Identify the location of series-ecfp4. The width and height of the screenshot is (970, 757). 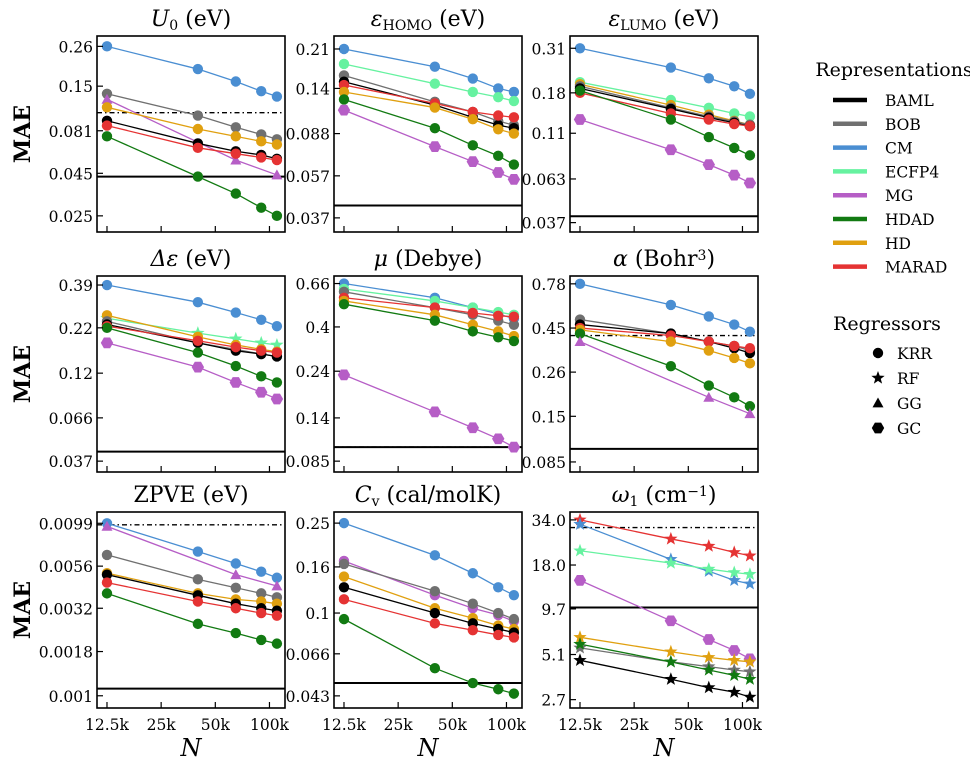
(192, 331).